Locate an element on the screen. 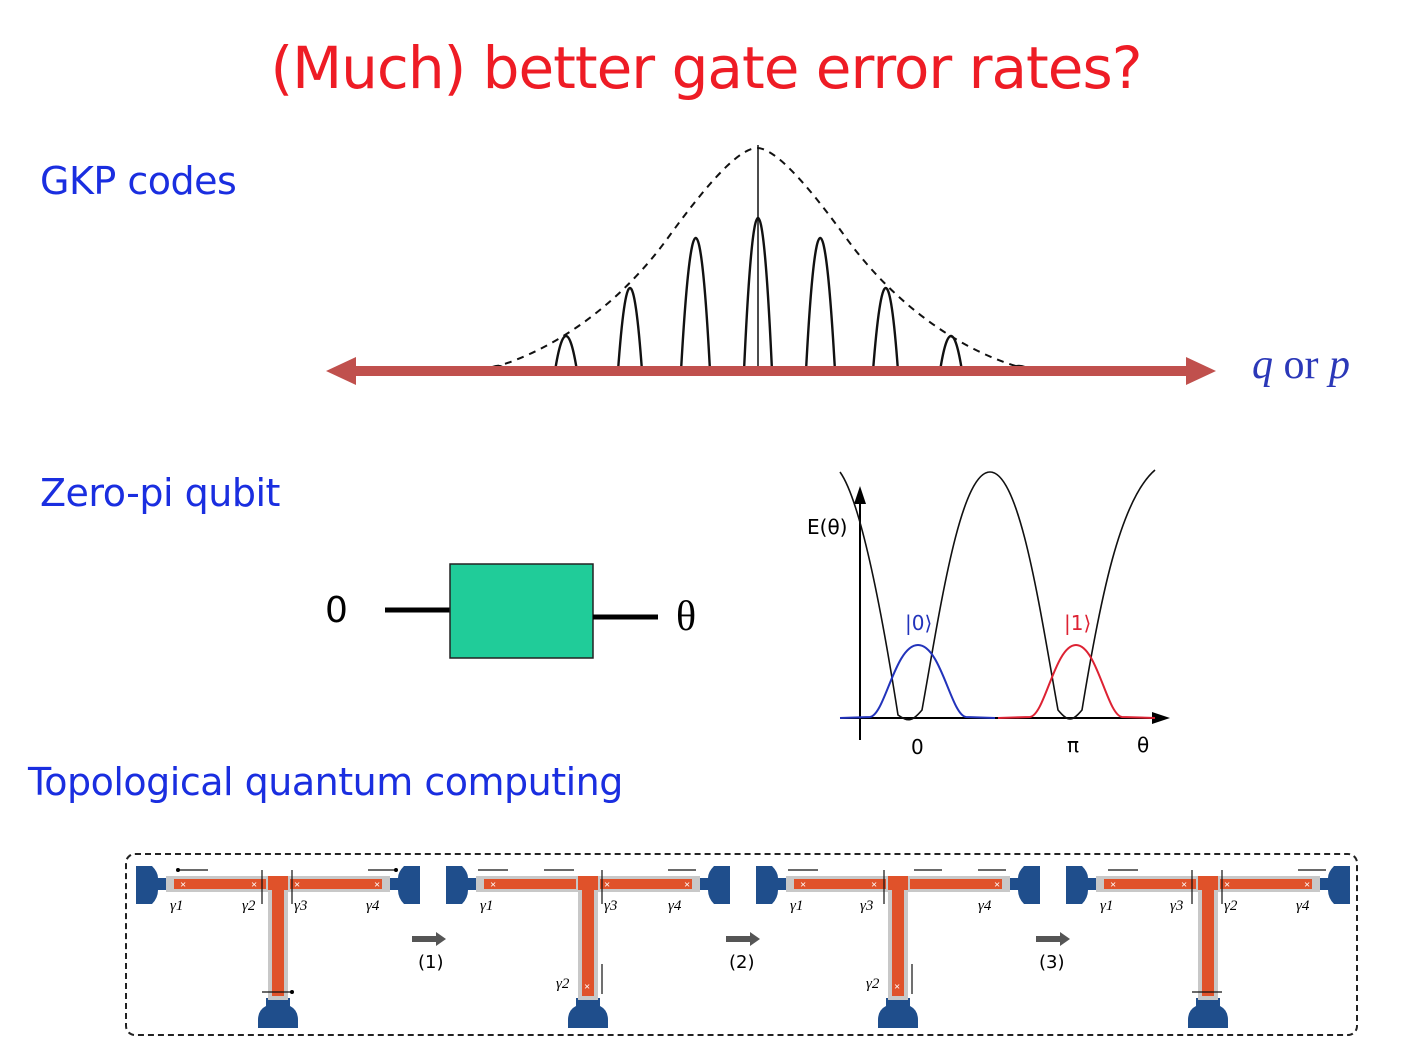  topological-heading: Topological quantum computing is located at coordinates (325, 782).